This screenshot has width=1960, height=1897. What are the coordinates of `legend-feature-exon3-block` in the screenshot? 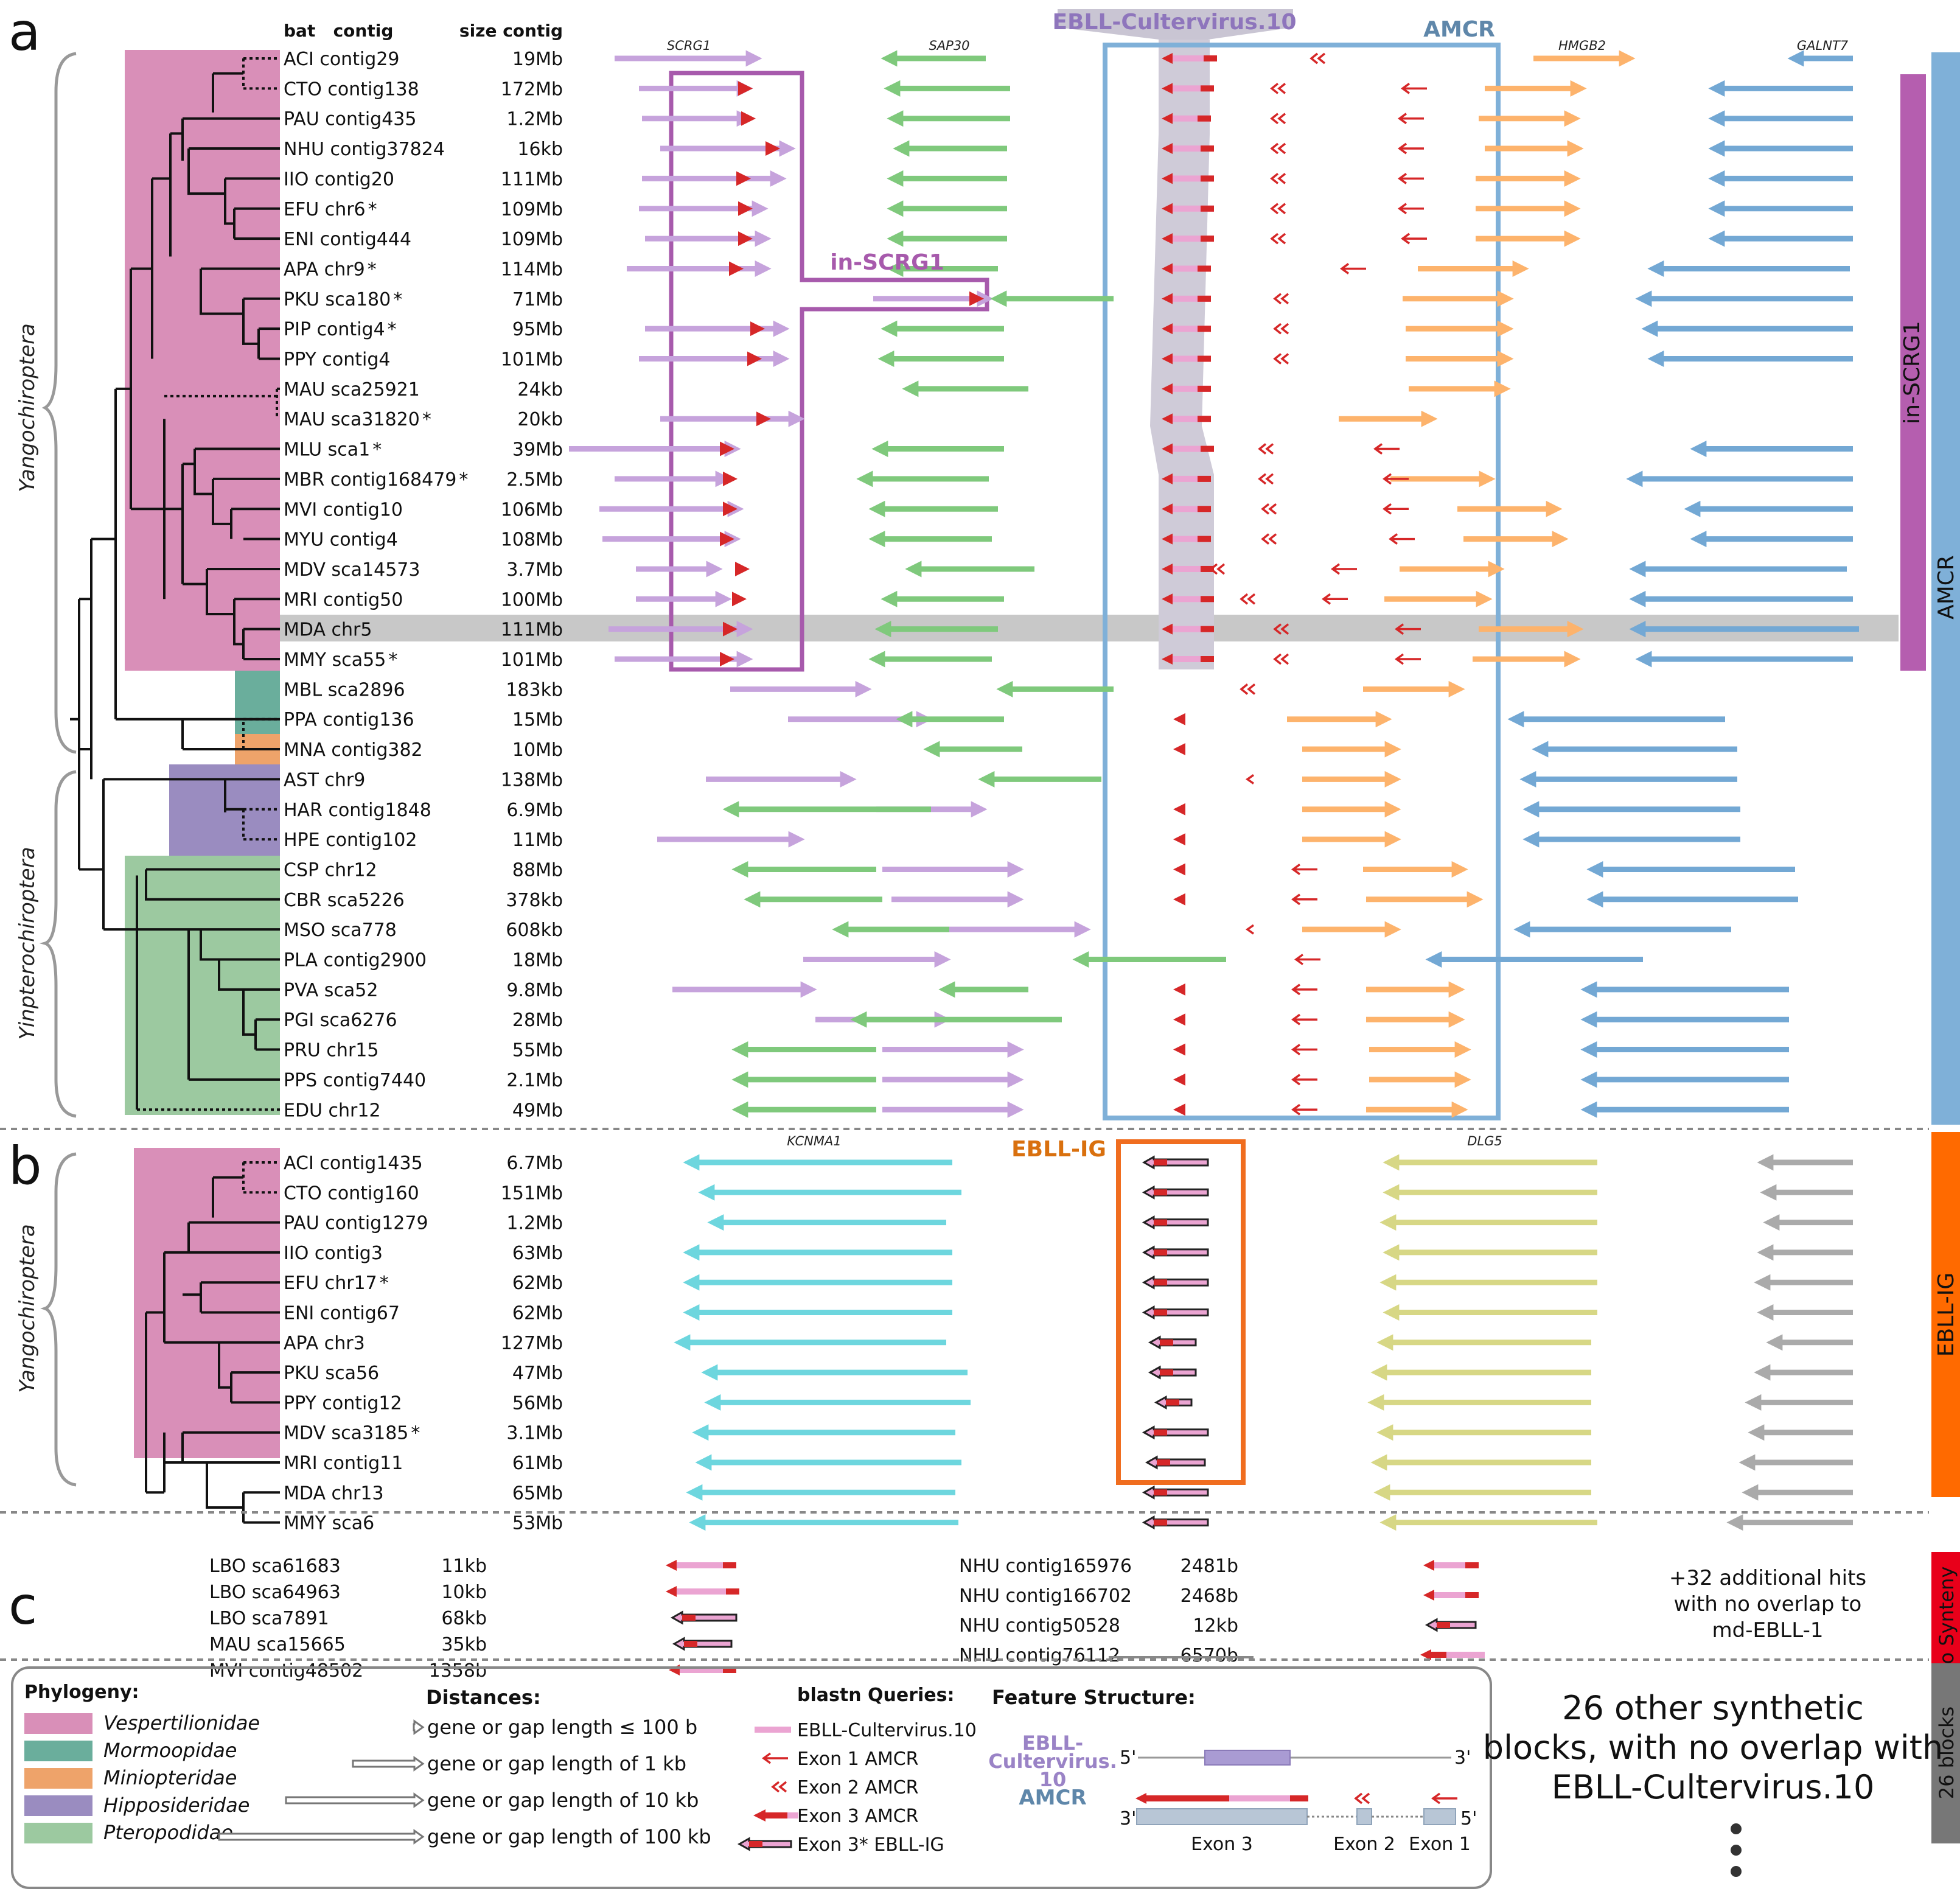 It's located at (1222, 1816).